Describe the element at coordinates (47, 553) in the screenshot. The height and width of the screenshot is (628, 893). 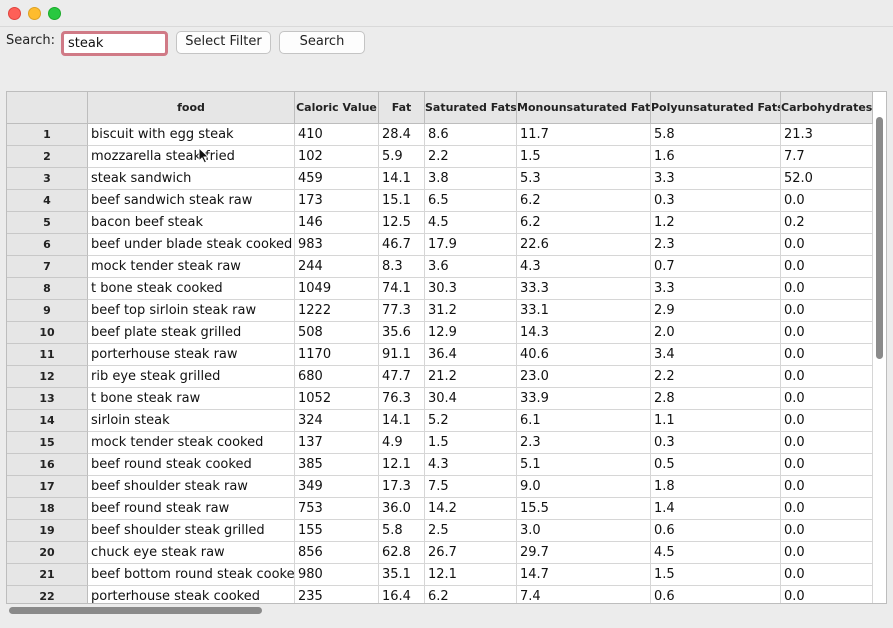
I see `row-number: 20` at that location.